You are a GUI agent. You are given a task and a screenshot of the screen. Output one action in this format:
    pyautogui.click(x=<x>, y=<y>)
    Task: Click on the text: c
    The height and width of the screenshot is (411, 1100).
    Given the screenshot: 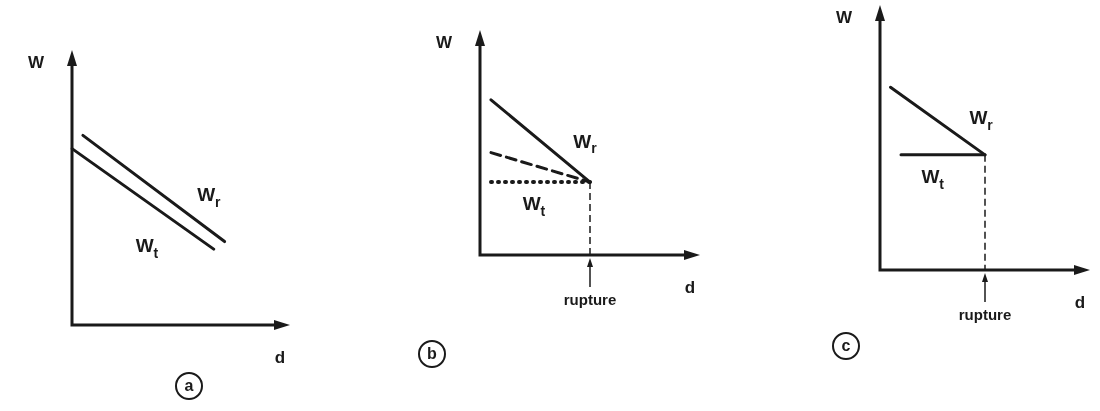 What is the action you would take?
    pyautogui.click(x=846, y=346)
    